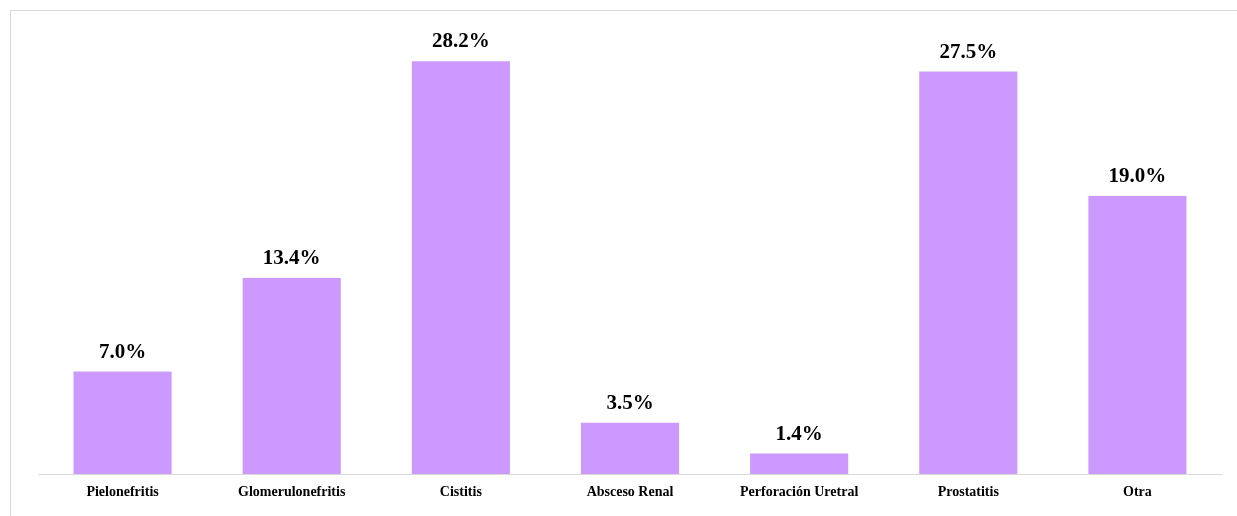 Image resolution: width=1237 pixels, height=516 pixels. I want to click on data-label: 28.2%, so click(460, 40).